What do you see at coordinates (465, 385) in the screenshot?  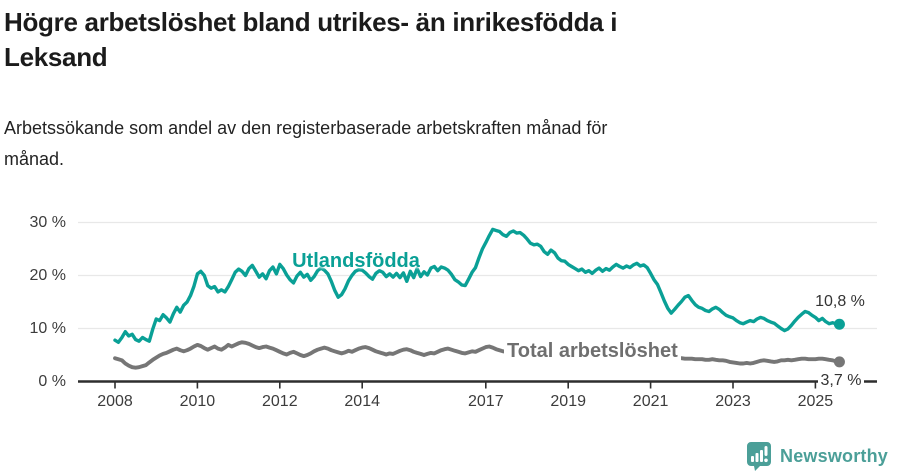 I see `x-axis-ticks` at bounding box center [465, 385].